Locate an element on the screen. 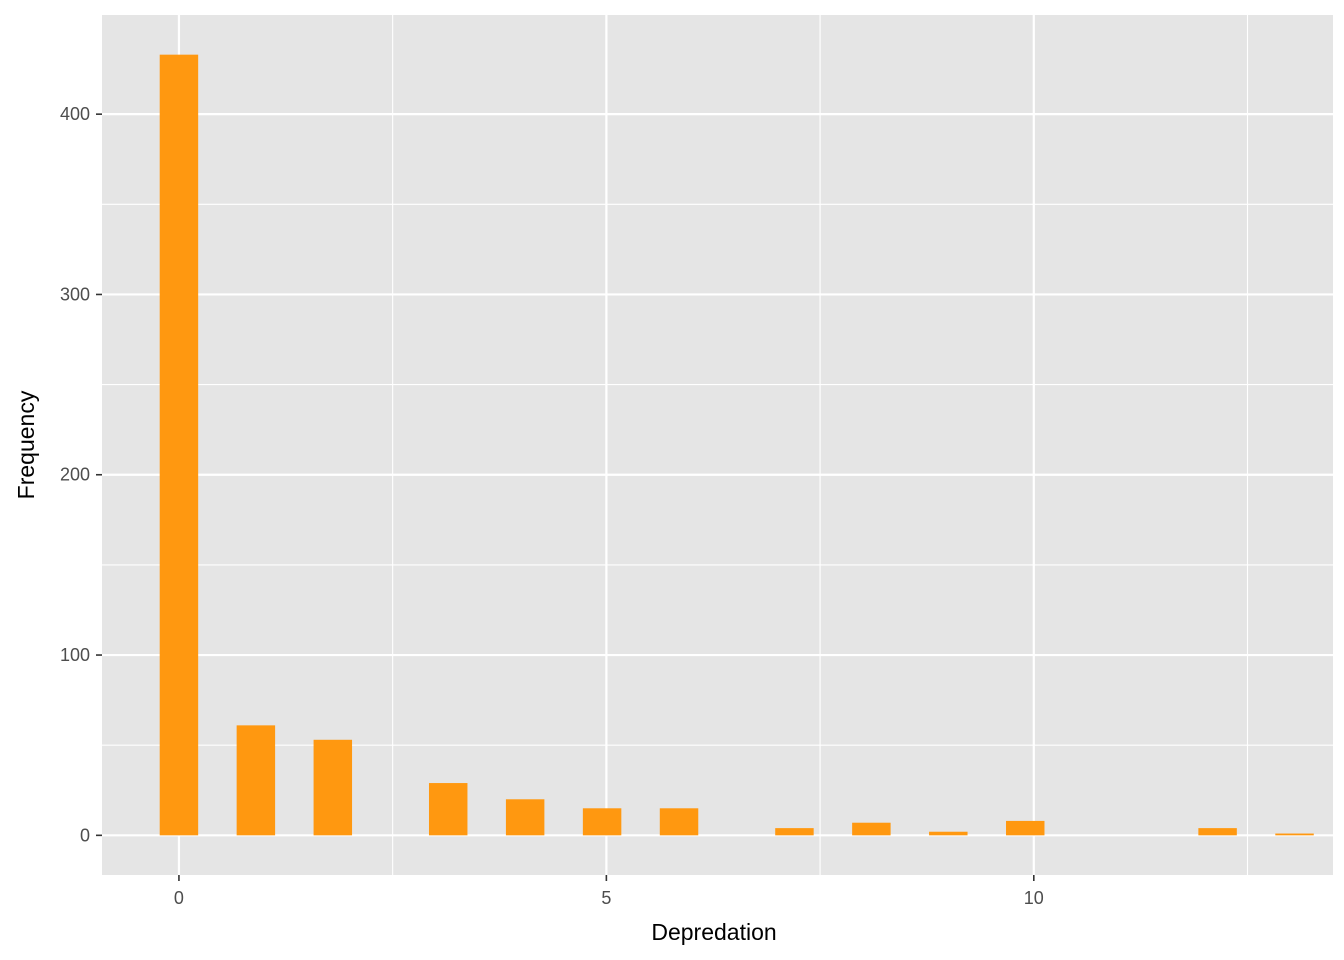  y-tick-label: 100 is located at coordinates (75, 655).